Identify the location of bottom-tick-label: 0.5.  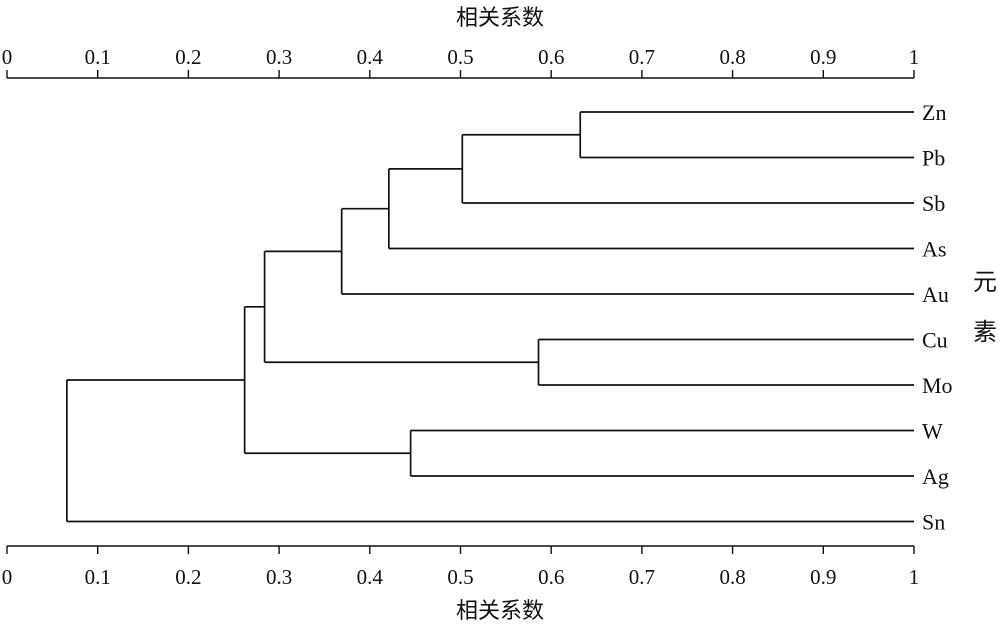
(460, 577).